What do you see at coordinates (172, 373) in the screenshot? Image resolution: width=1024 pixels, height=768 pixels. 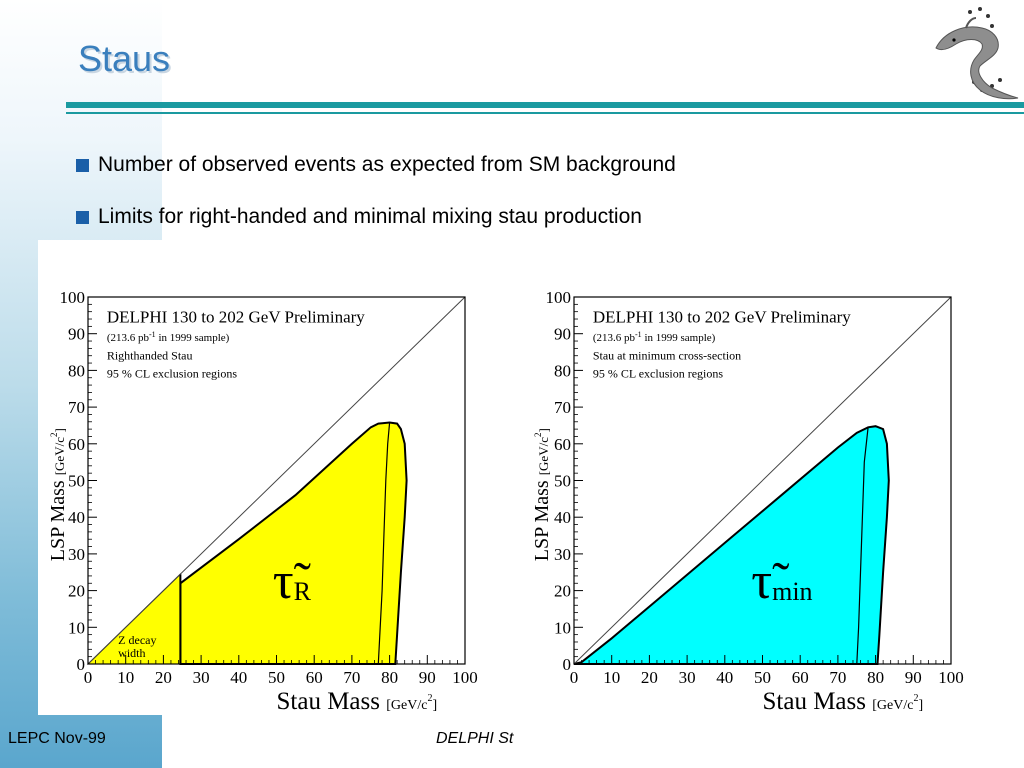 I see `chart-description-line: 95 % CL exclusion regions` at bounding box center [172, 373].